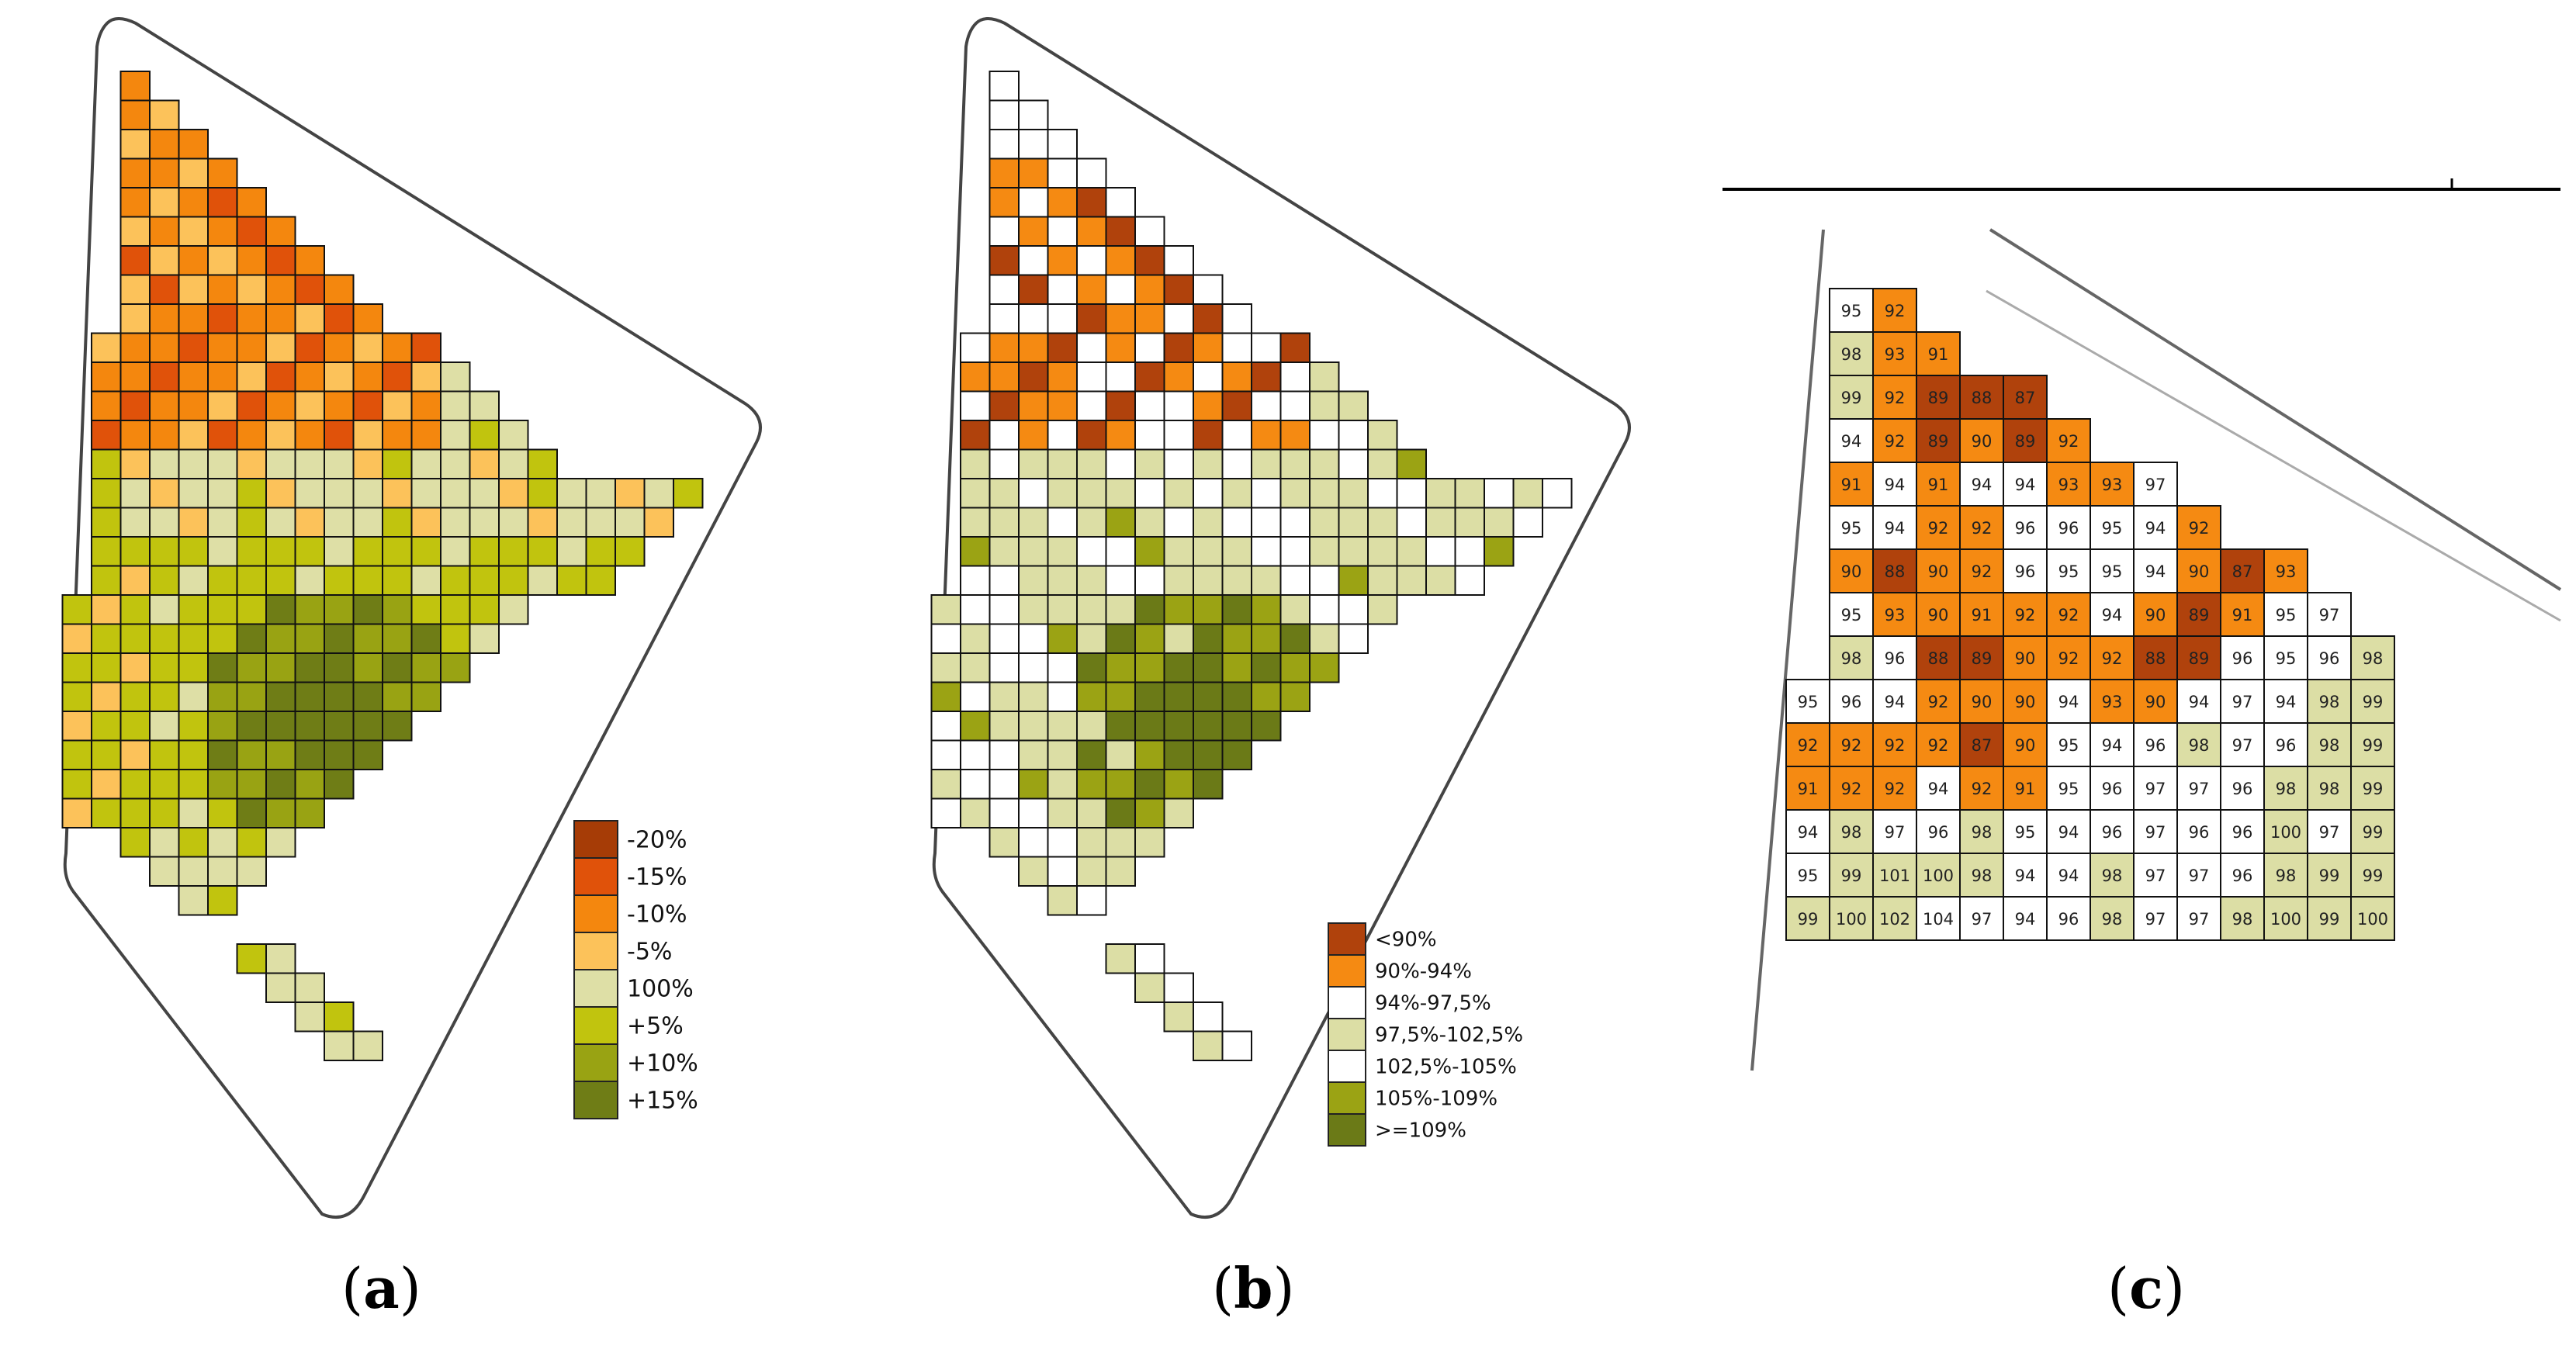 The height and width of the screenshot is (1356, 2576). I want to click on value-label: 99, so click(2373, 876).